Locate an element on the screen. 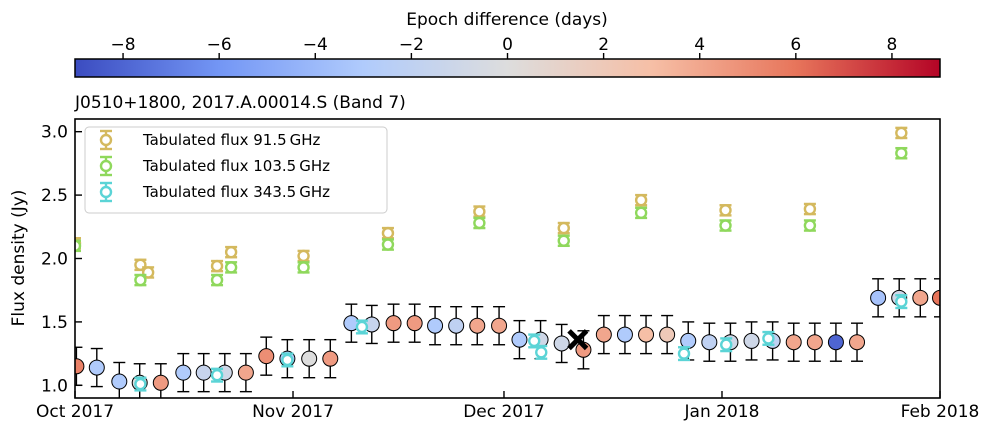  colorbar-tick-label: −8 is located at coordinates (123, 45).